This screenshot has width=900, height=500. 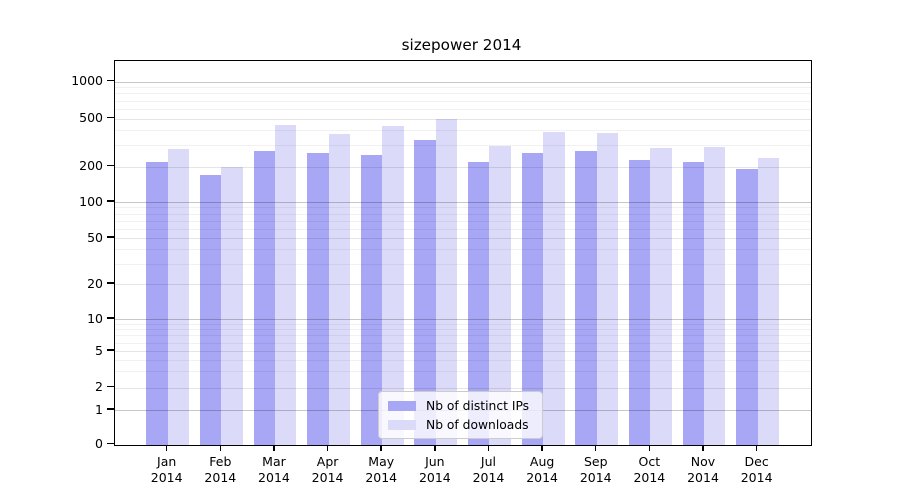 I want to click on x-tick-label-jun: Jun 2014, so click(x=435, y=470).